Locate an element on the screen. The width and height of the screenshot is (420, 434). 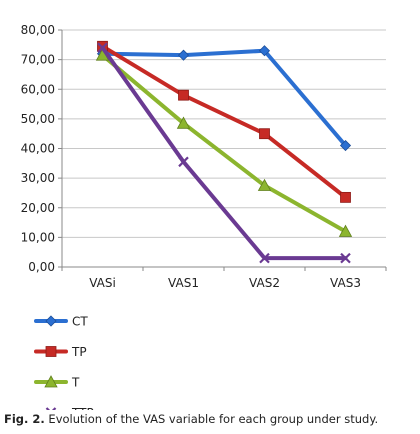
y-tick-label: 70,00 is located at coordinates (38, 60).